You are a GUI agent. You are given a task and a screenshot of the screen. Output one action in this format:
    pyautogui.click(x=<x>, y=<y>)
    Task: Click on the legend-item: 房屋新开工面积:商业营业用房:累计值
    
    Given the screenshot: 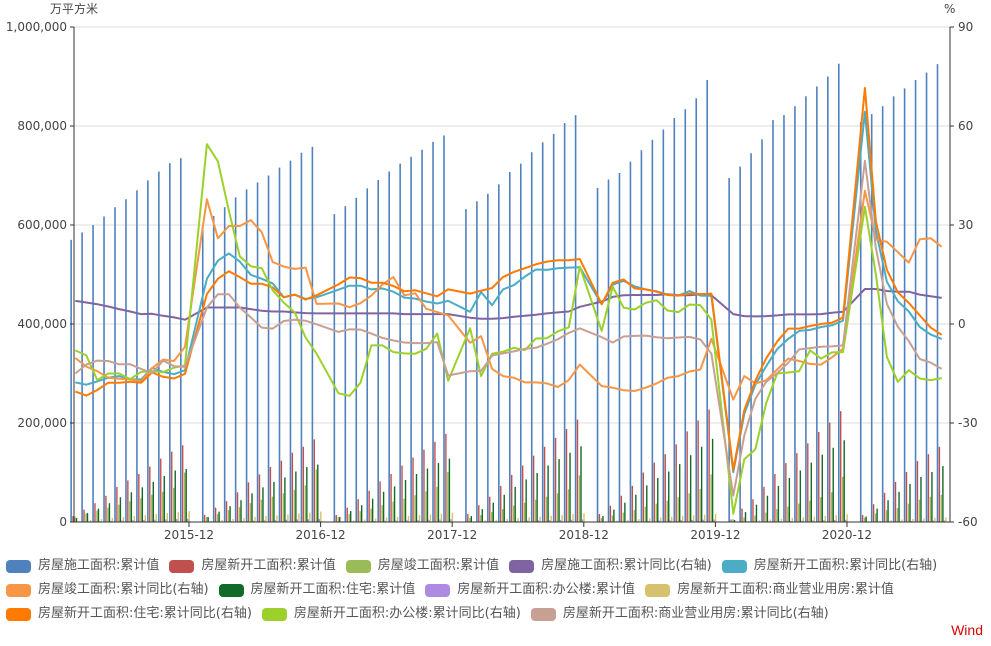 What is the action you would take?
    pyautogui.click(x=769, y=590)
    